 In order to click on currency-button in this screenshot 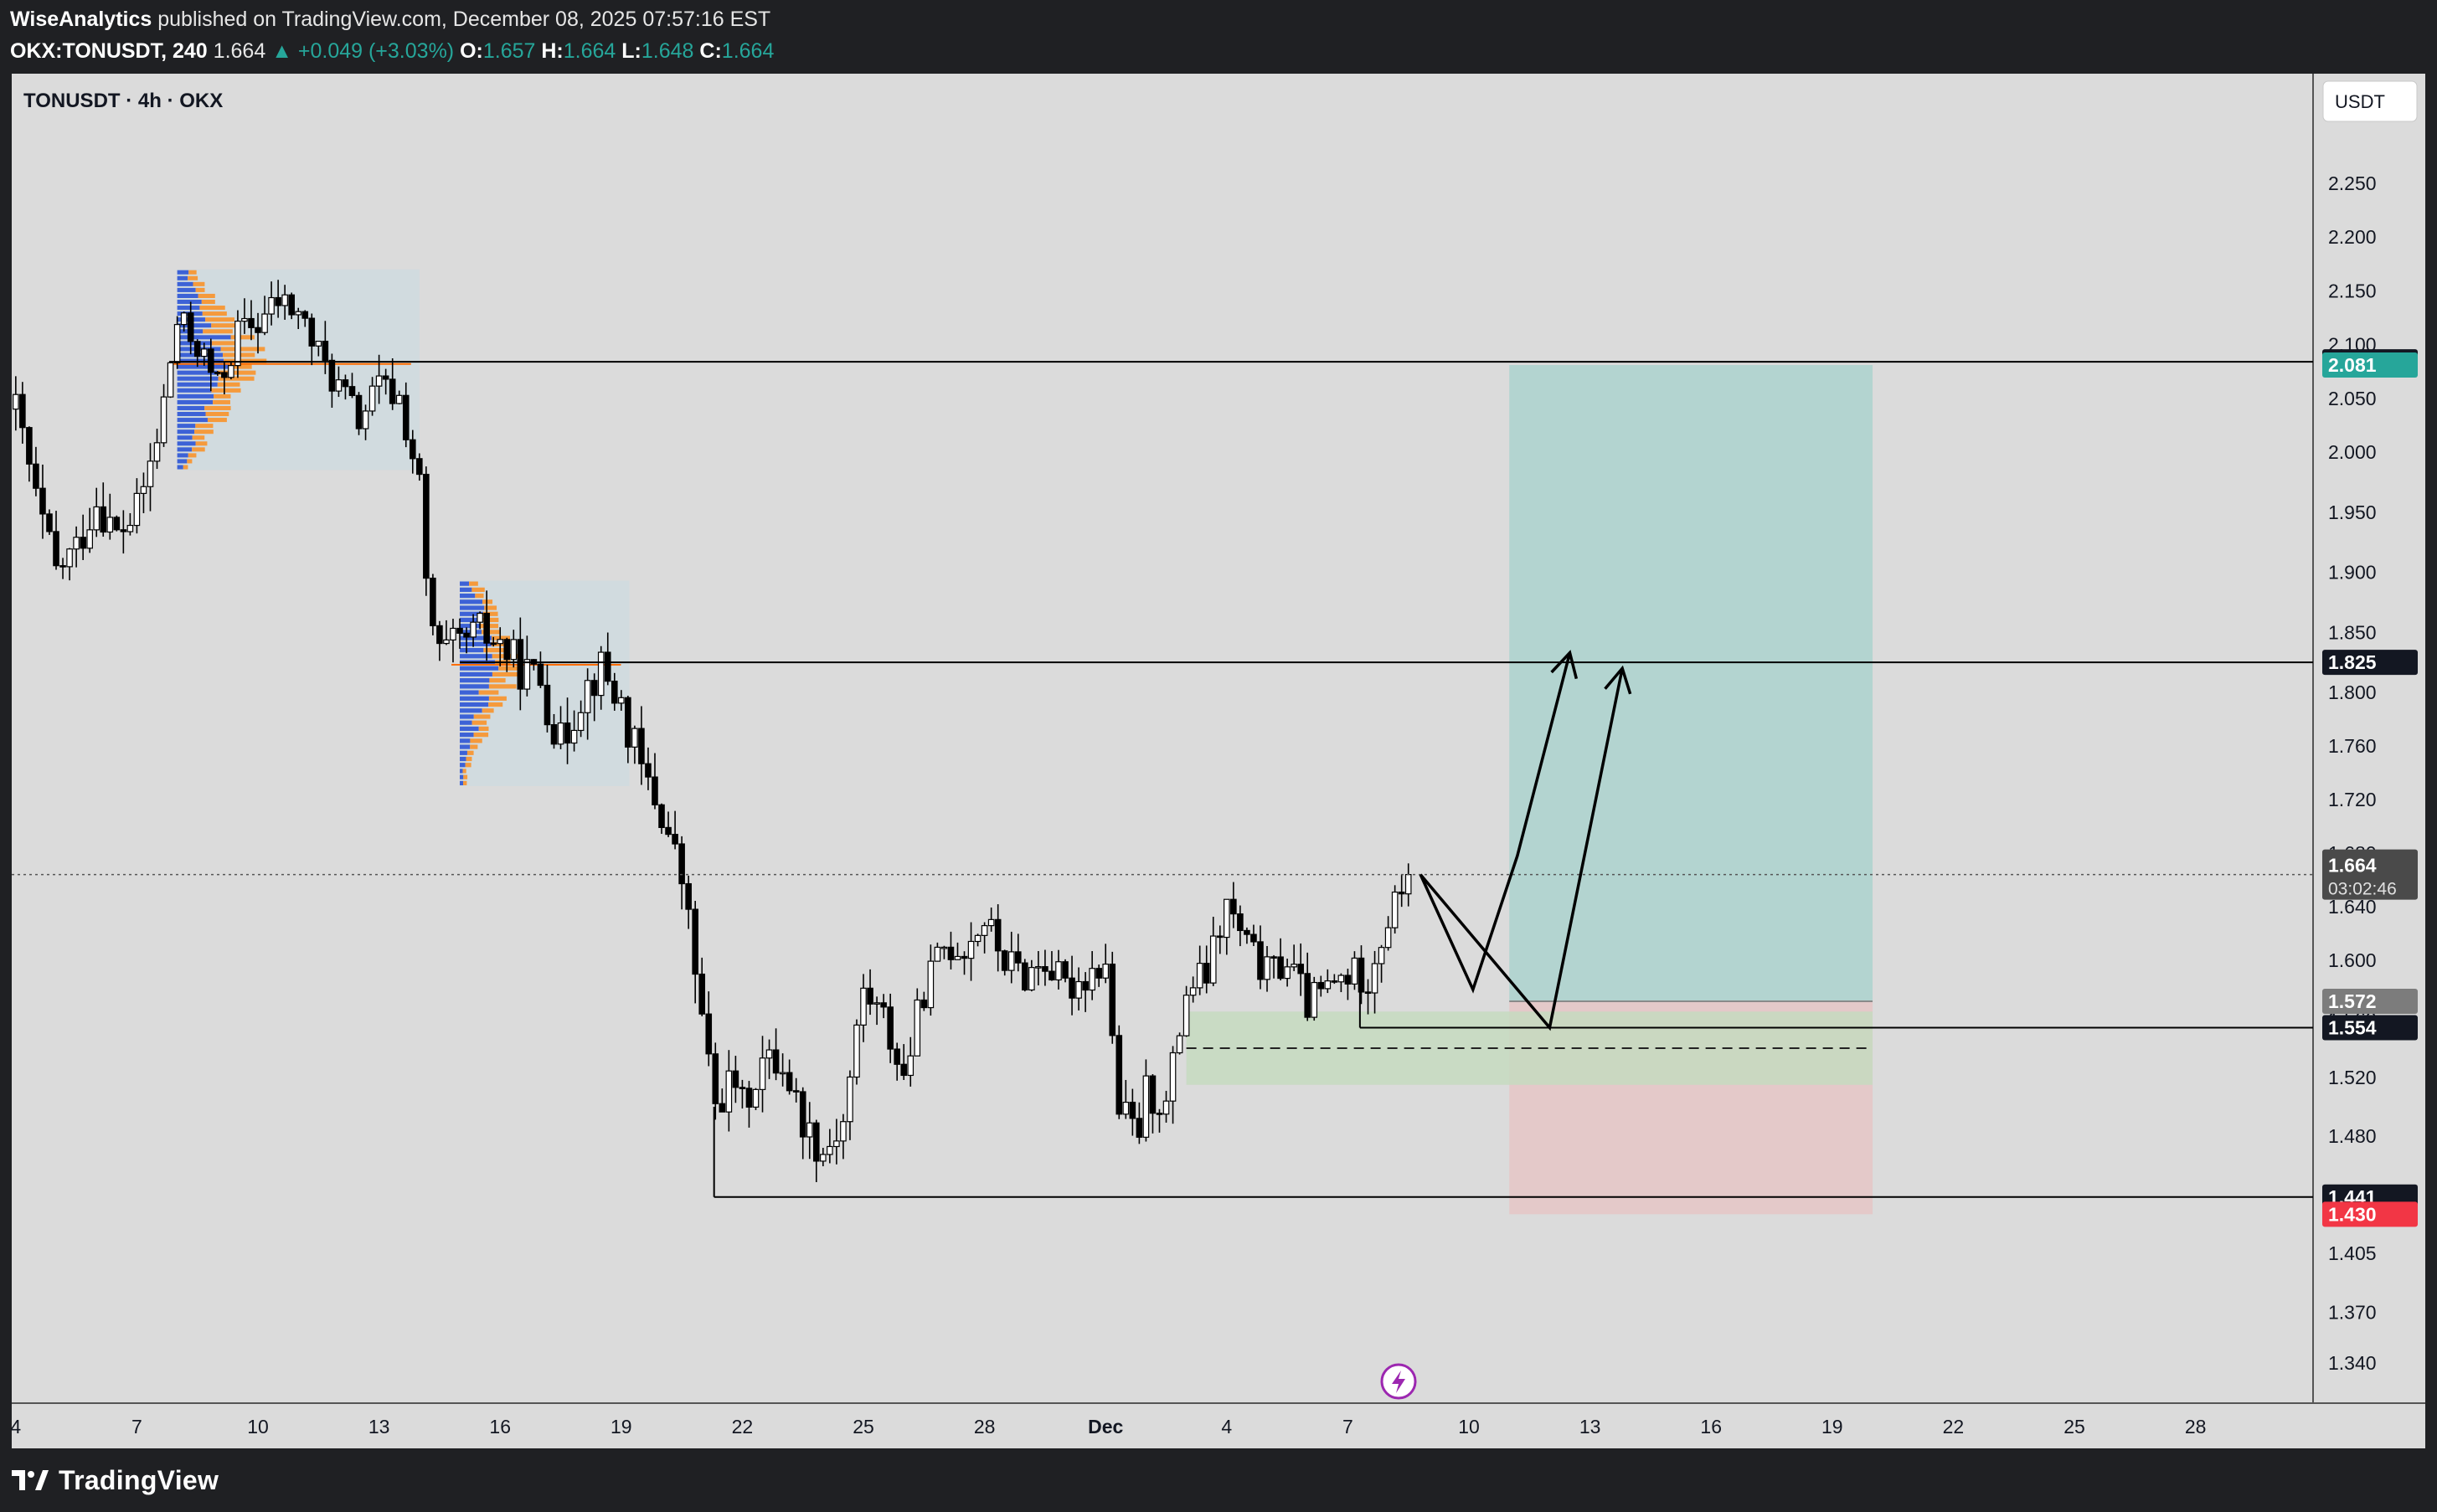, I will do `click(2370, 101)`.